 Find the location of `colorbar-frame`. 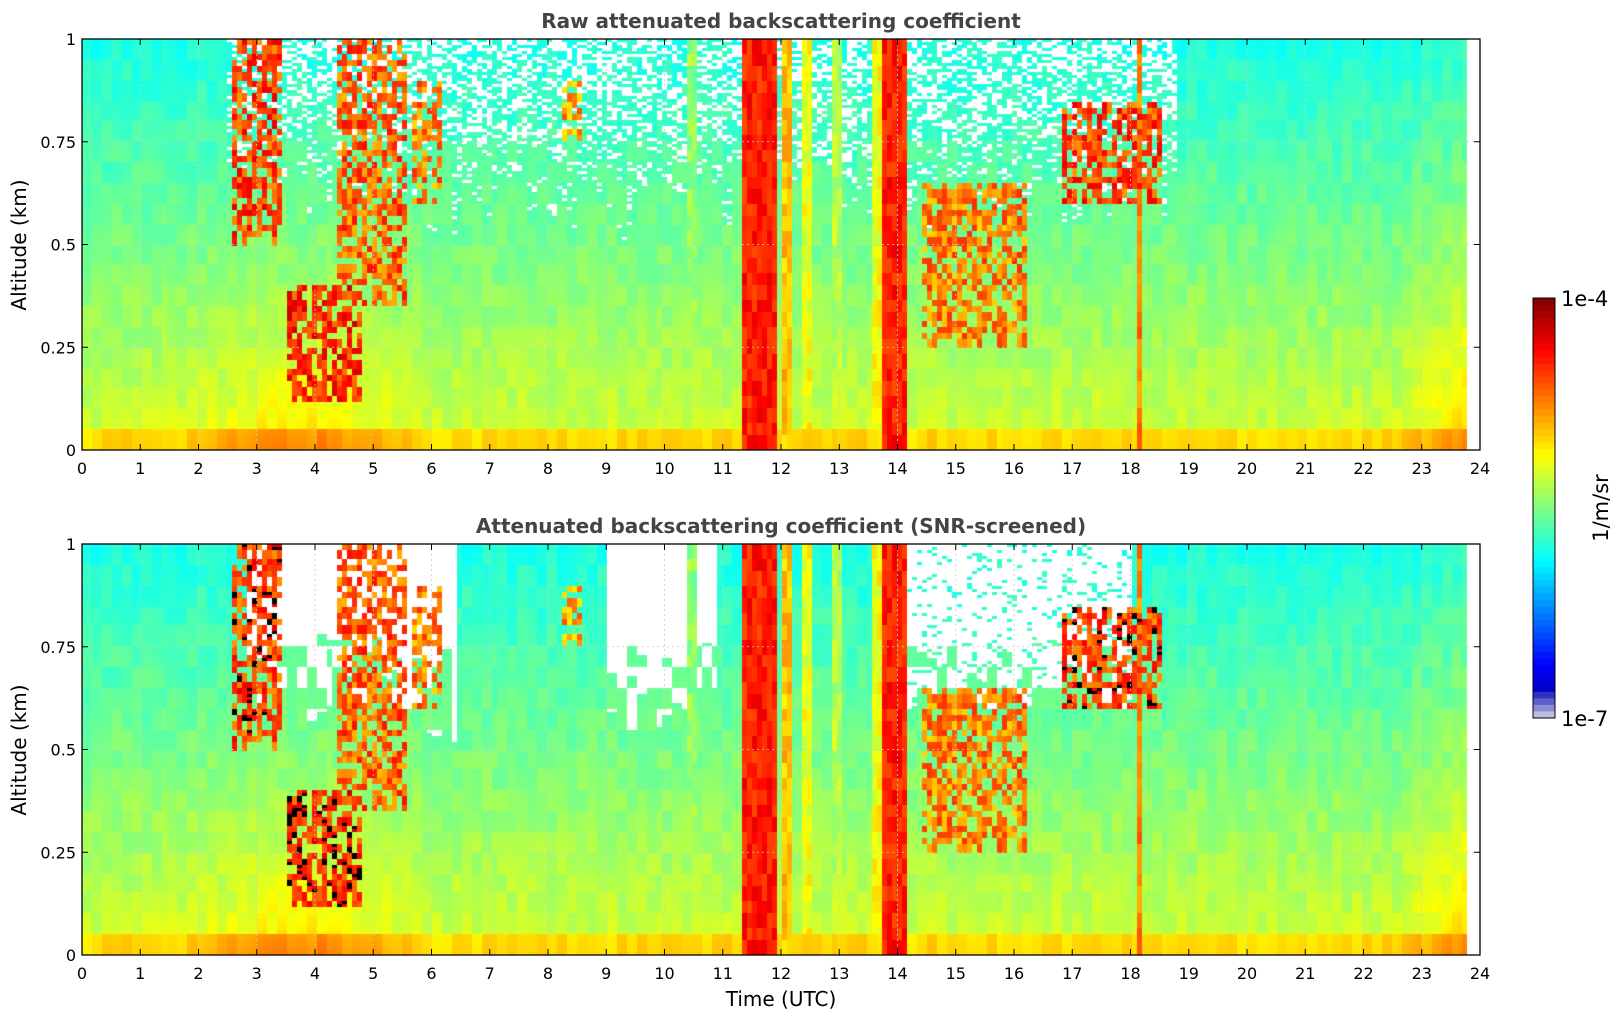

colorbar-frame is located at coordinates (1544, 508).